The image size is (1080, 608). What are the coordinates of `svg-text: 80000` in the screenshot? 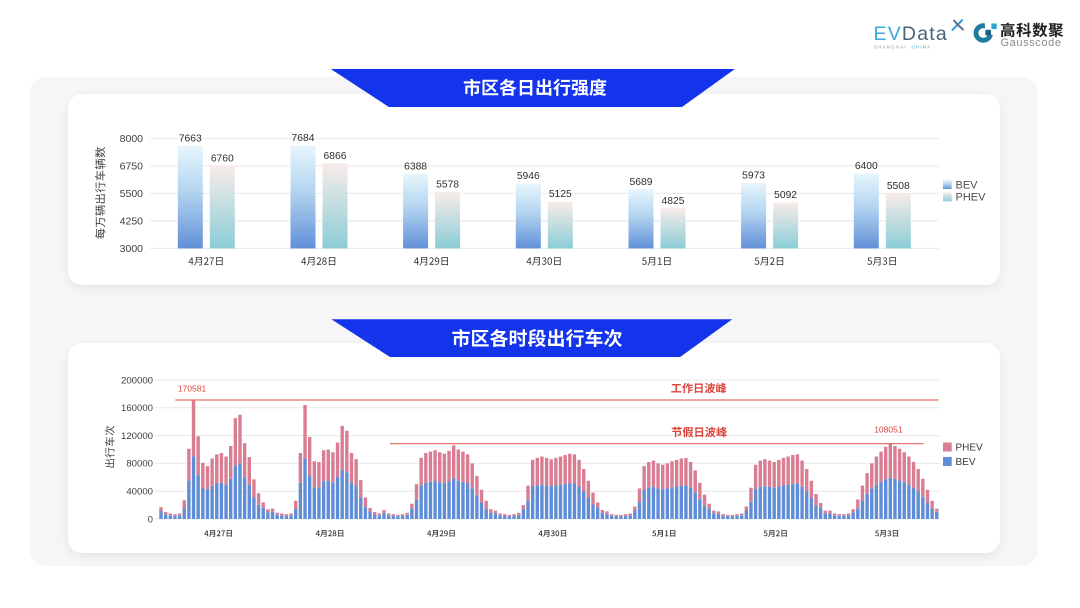 It's located at (139, 464).